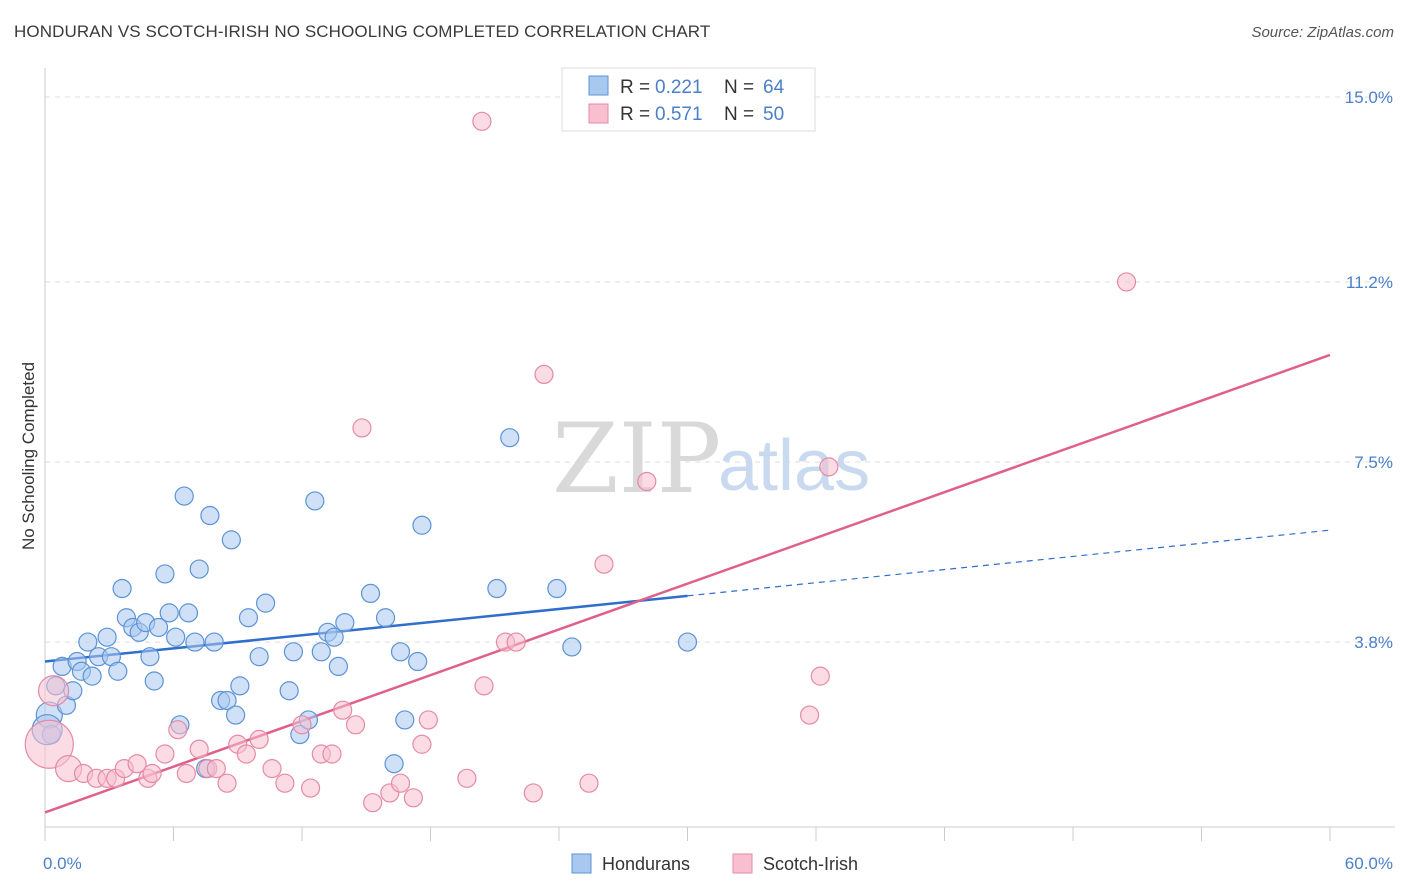  I want to click on legend-swatch-blue, so click(598, 85).